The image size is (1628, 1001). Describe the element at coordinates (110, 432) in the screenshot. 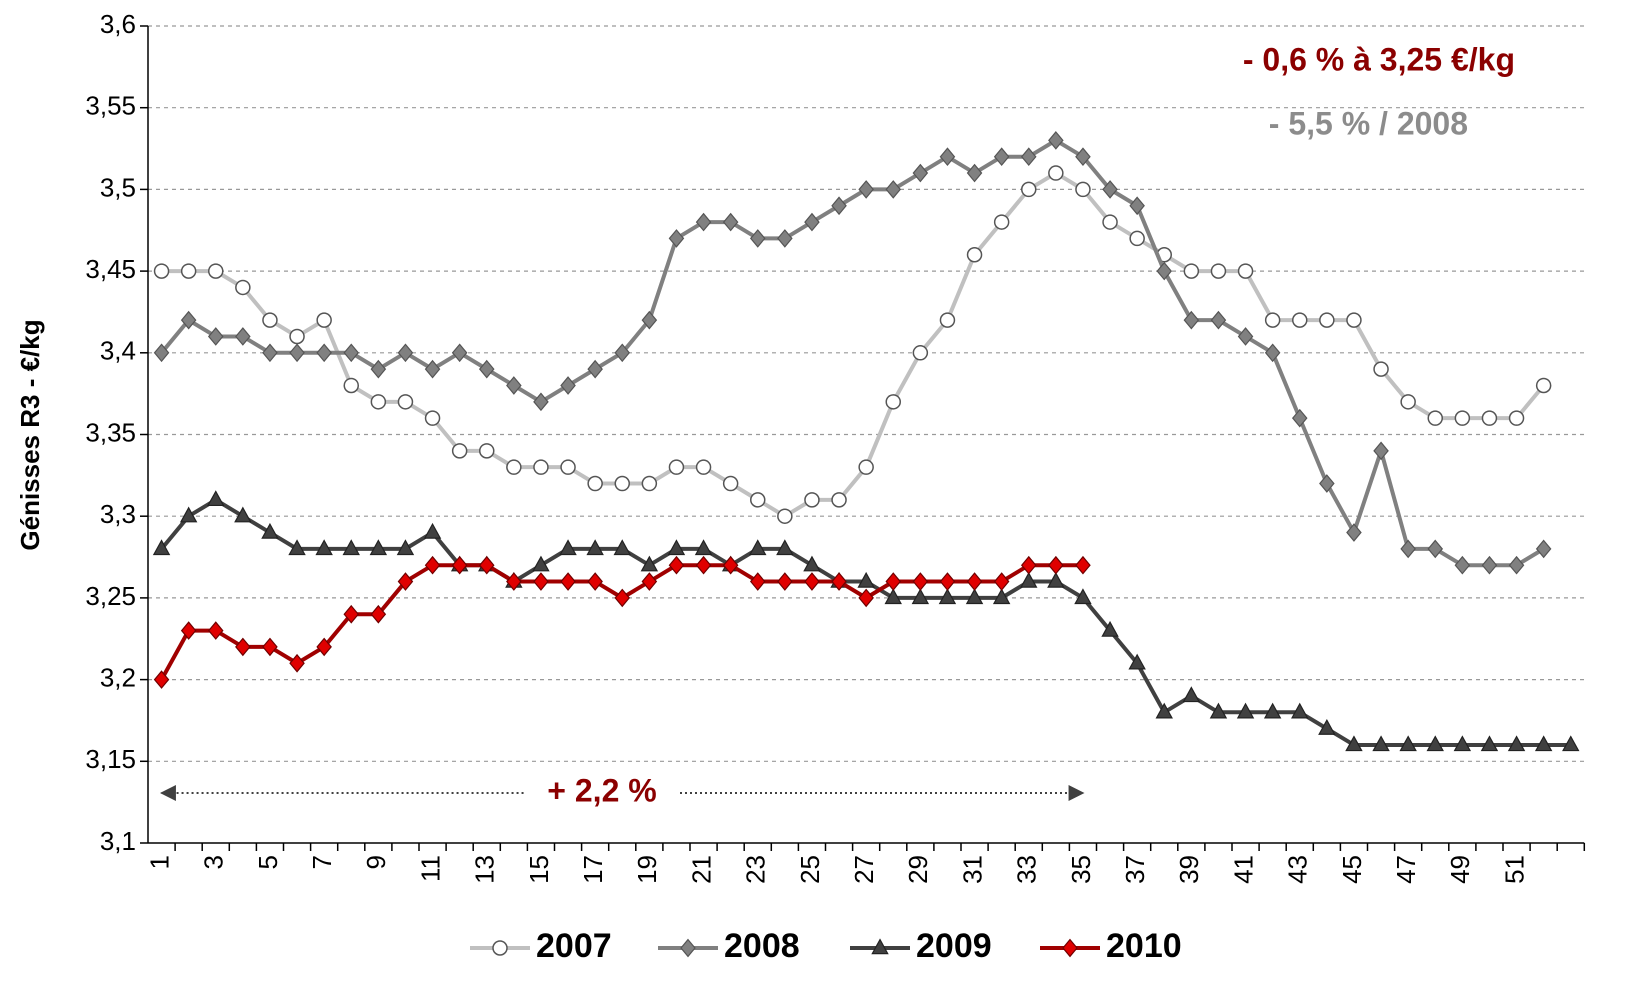

I see `y-tick-label: 3,35` at that location.